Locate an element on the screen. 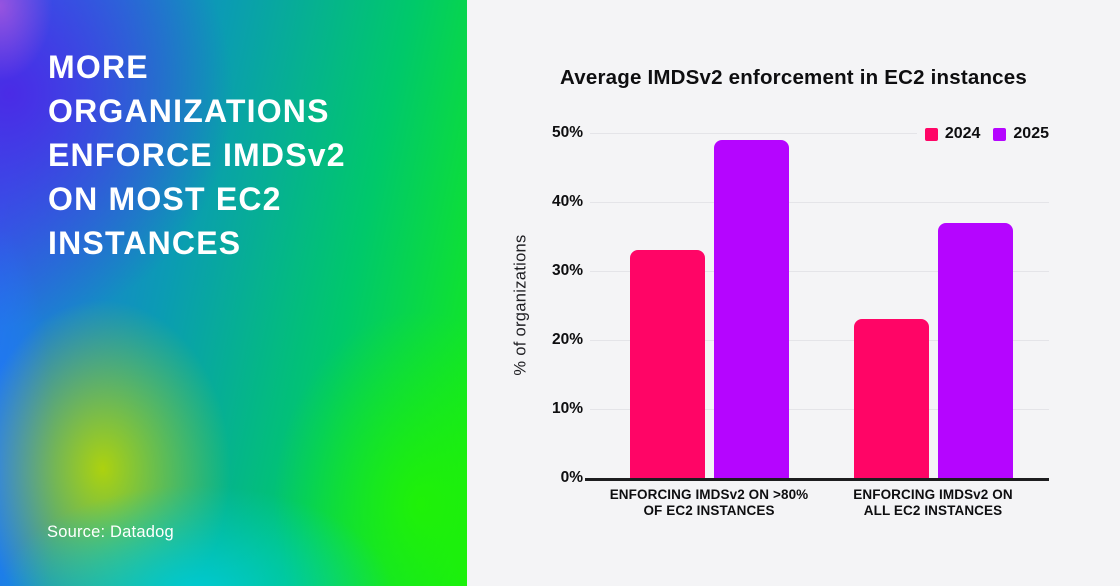 Image resolution: width=1120 pixels, height=586 pixels. y-tick-label-50%: 50% is located at coordinates (567, 132).